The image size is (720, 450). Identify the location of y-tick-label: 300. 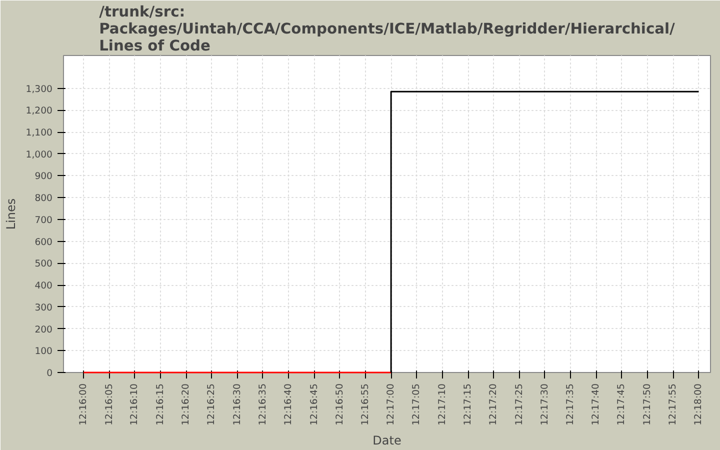
(43, 308).